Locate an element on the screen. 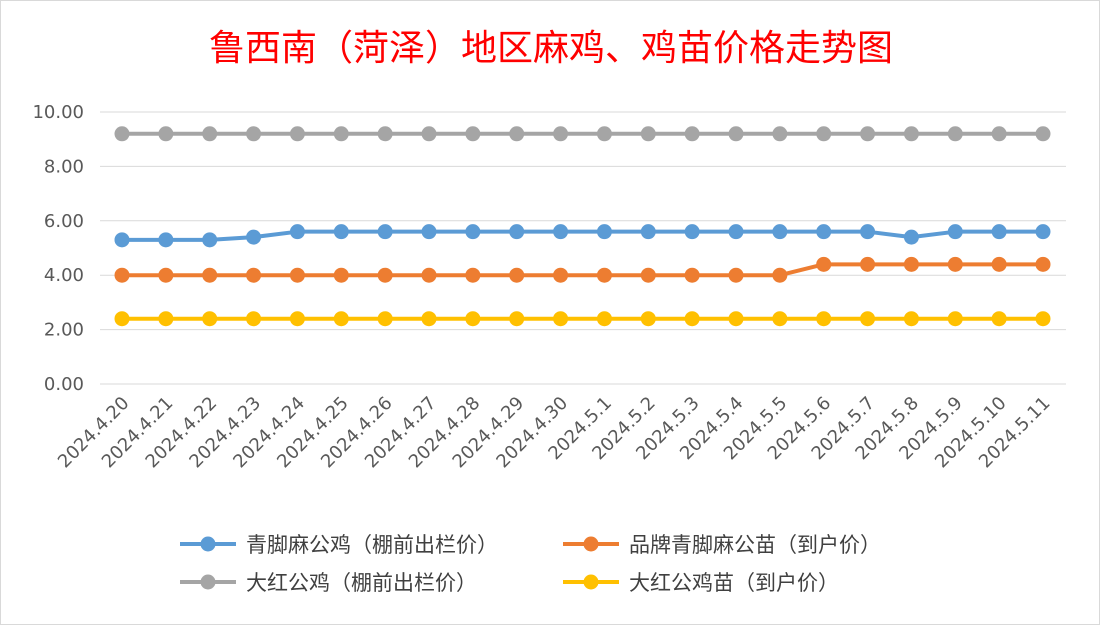  y-tick-label: 0.00 is located at coordinates (64, 384).